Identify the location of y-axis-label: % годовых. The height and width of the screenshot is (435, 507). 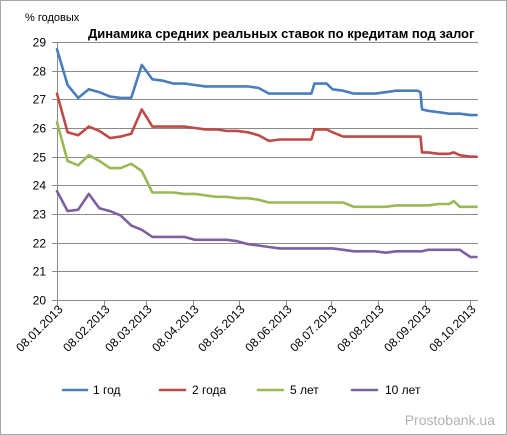
(52, 18).